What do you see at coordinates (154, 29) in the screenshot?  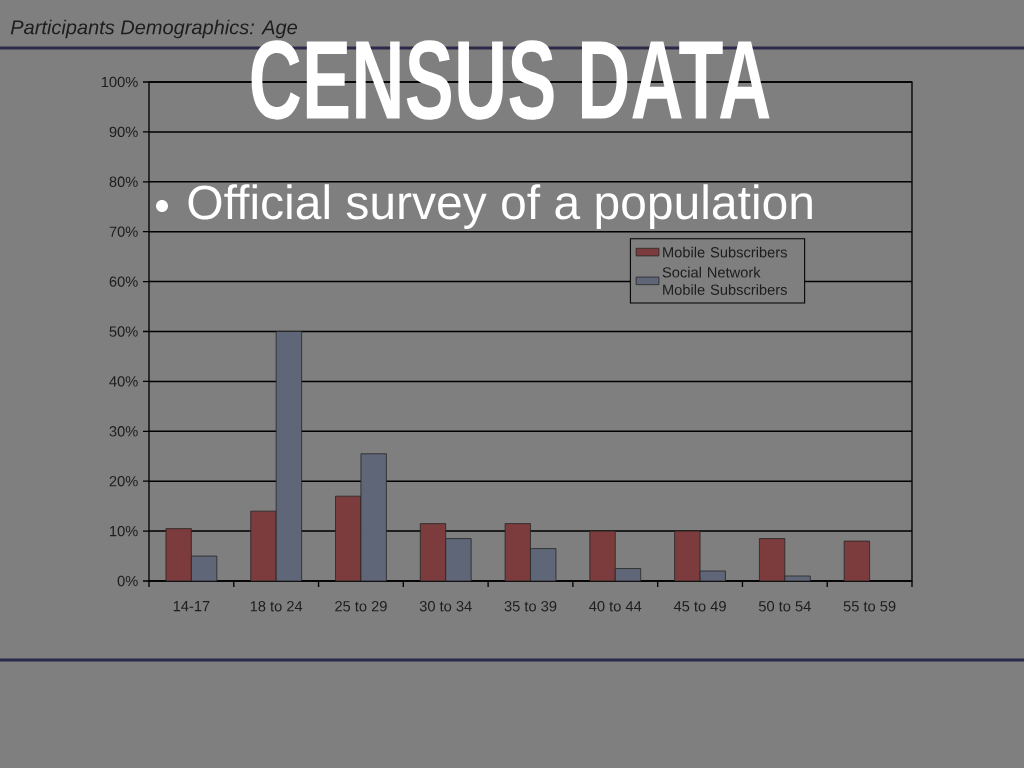 I see `chart-subtitle: Participants Demographics: Age` at bounding box center [154, 29].